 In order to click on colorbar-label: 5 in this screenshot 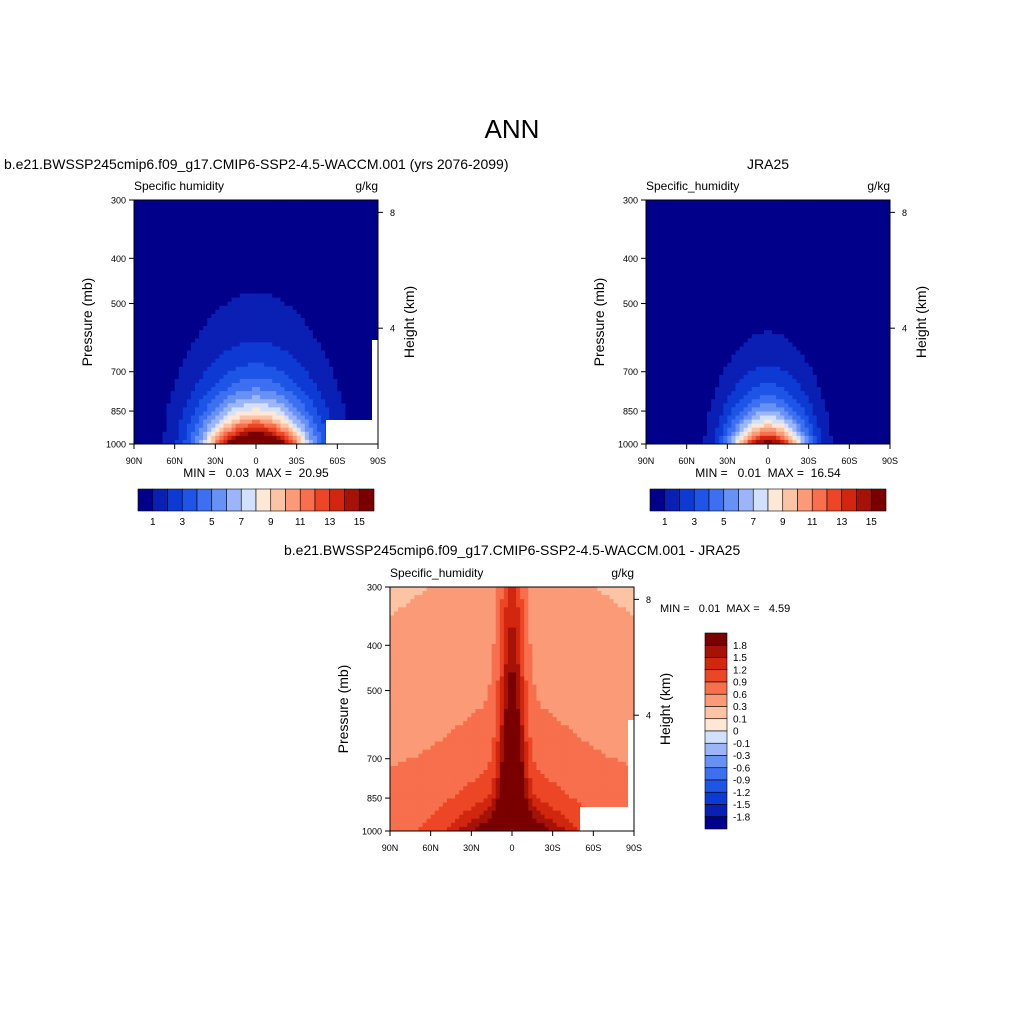, I will do `click(212, 522)`.